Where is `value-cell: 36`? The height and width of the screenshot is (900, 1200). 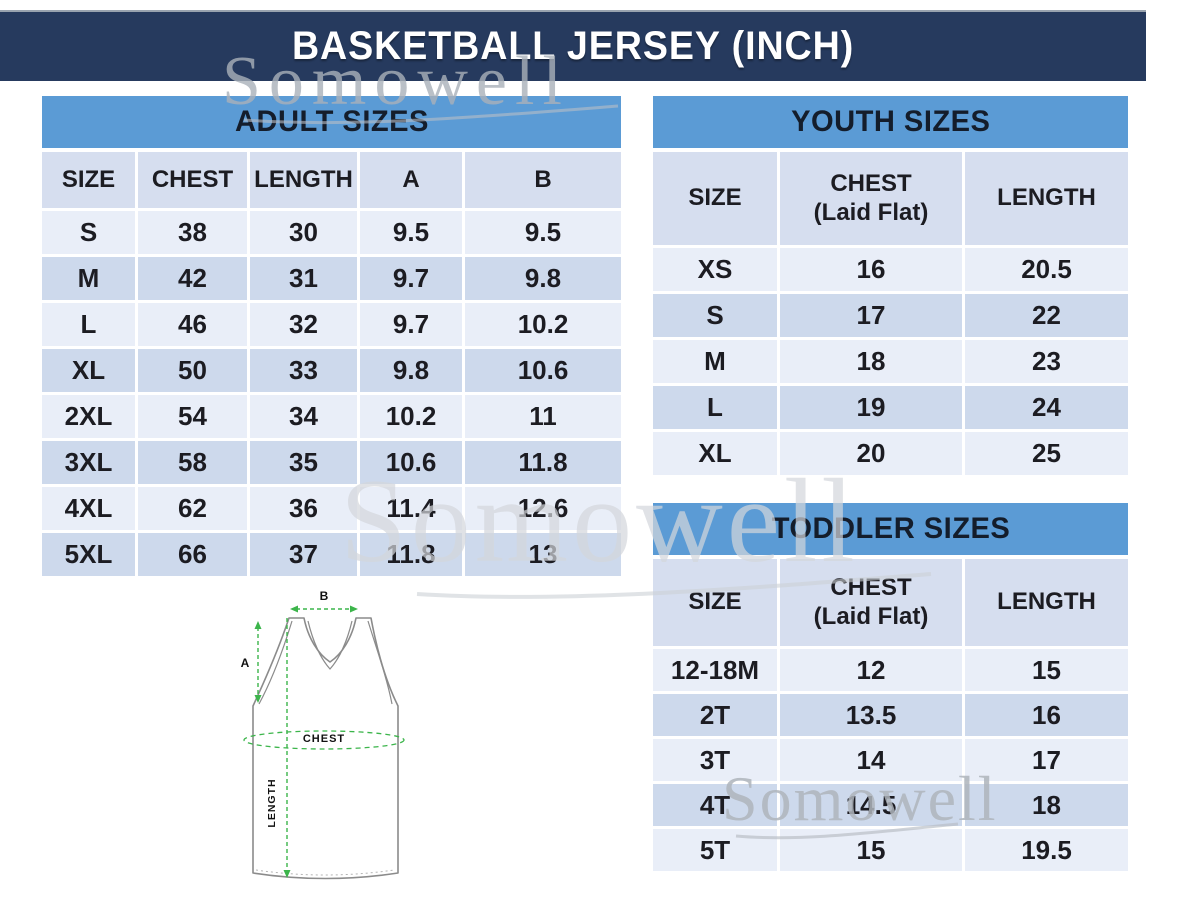 value-cell: 36 is located at coordinates (303, 508).